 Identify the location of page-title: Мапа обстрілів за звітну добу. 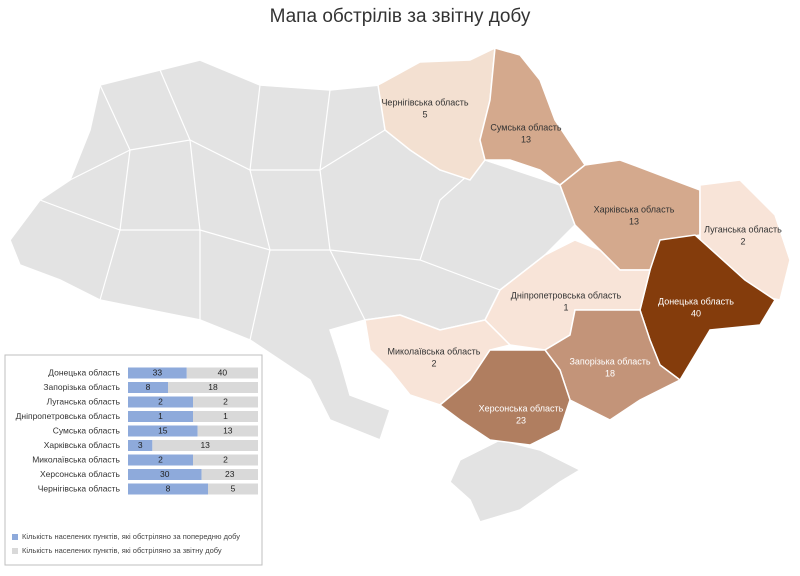
(400, 16).